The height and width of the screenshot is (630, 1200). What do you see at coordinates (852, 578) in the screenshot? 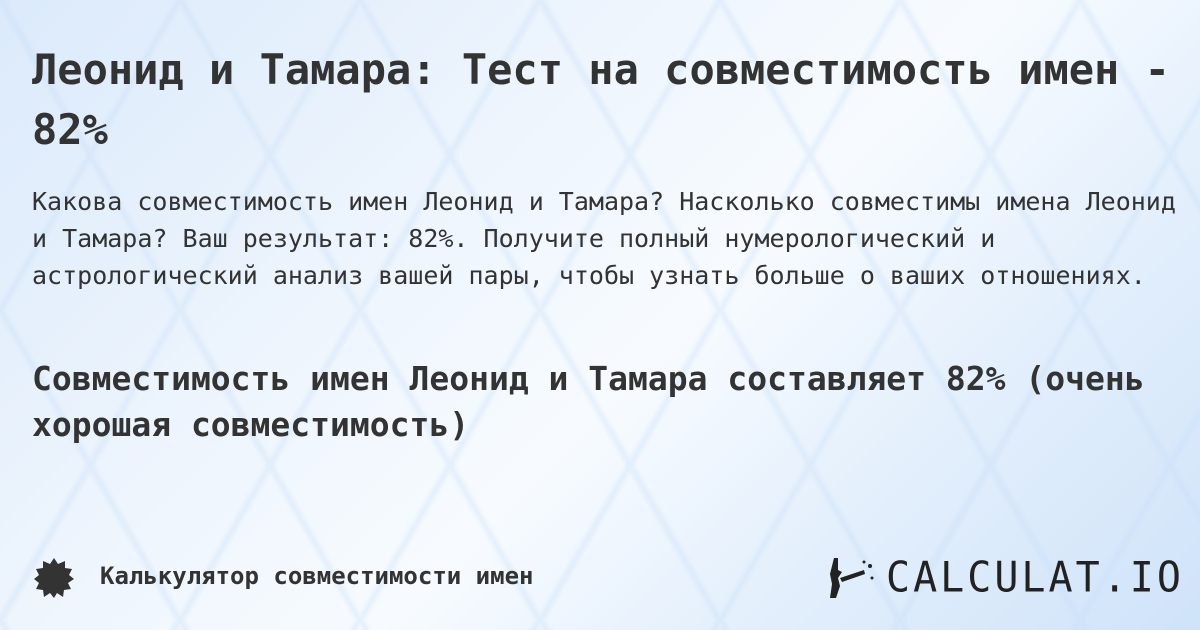
I see `magic-hand-icon` at bounding box center [852, 578].